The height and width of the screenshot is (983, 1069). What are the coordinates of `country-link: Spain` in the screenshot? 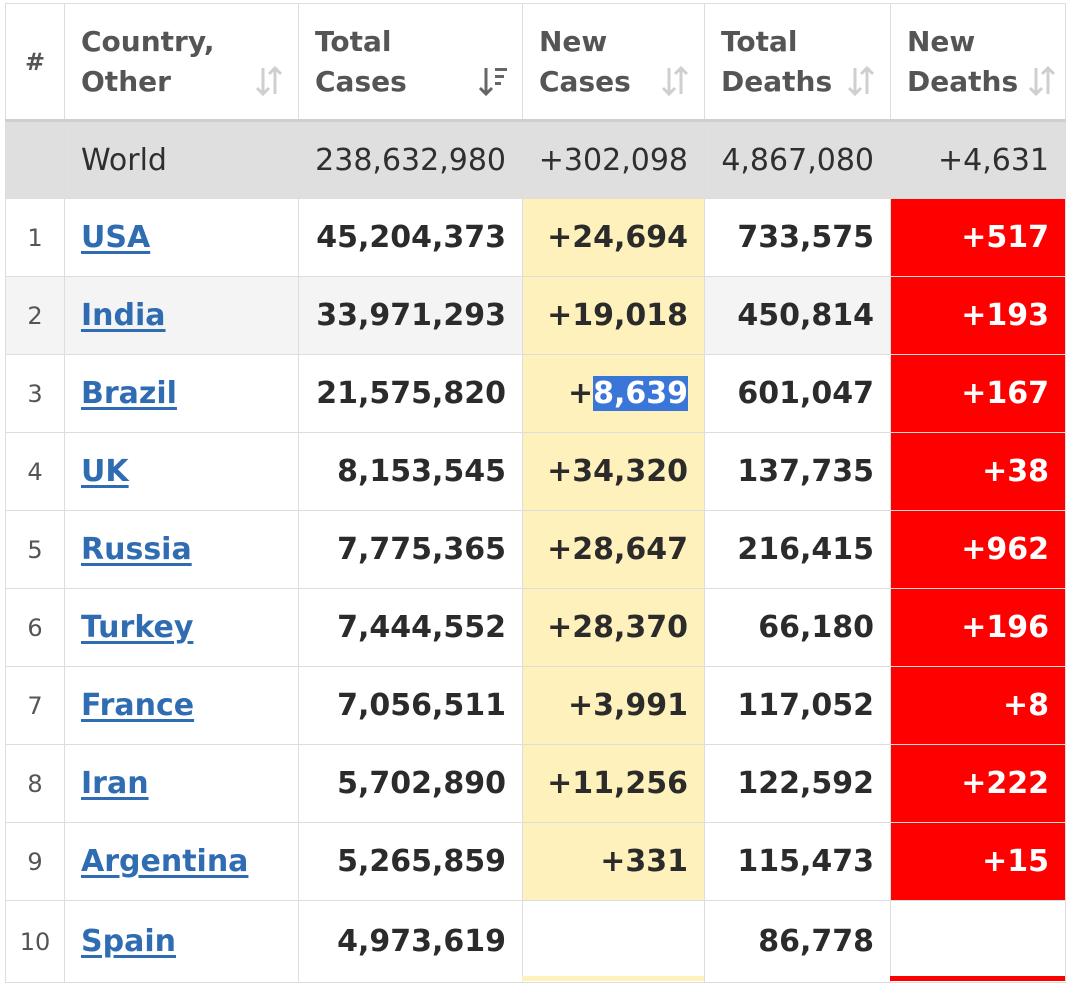 It's located at (128, 941).